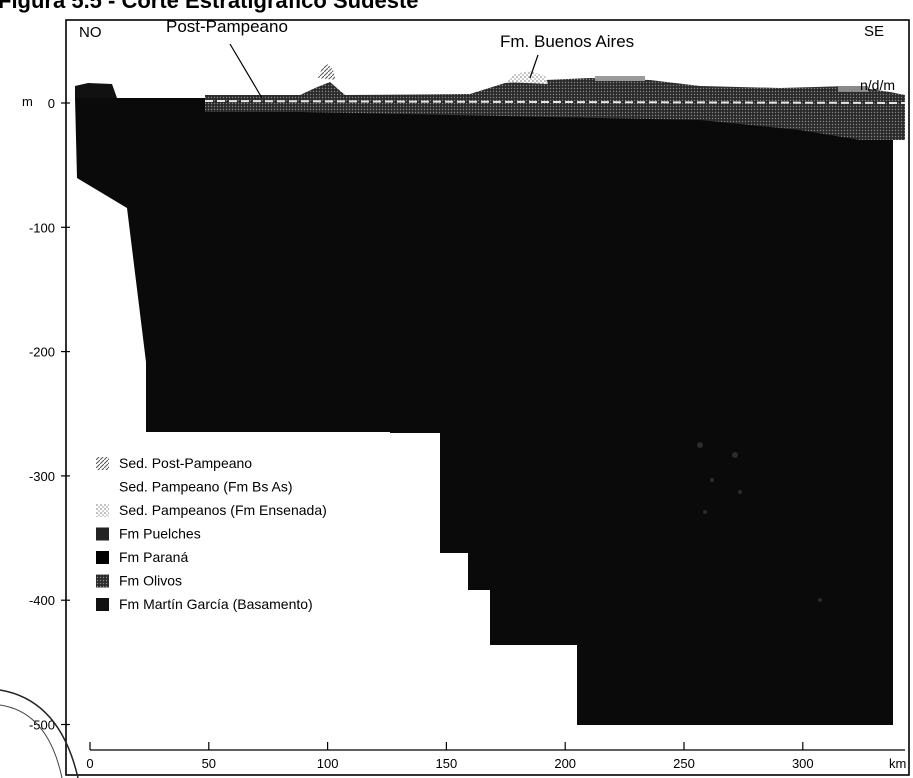 The image size is (913, 778). I want to click on x-tick-label: 250, so click(684, 763).